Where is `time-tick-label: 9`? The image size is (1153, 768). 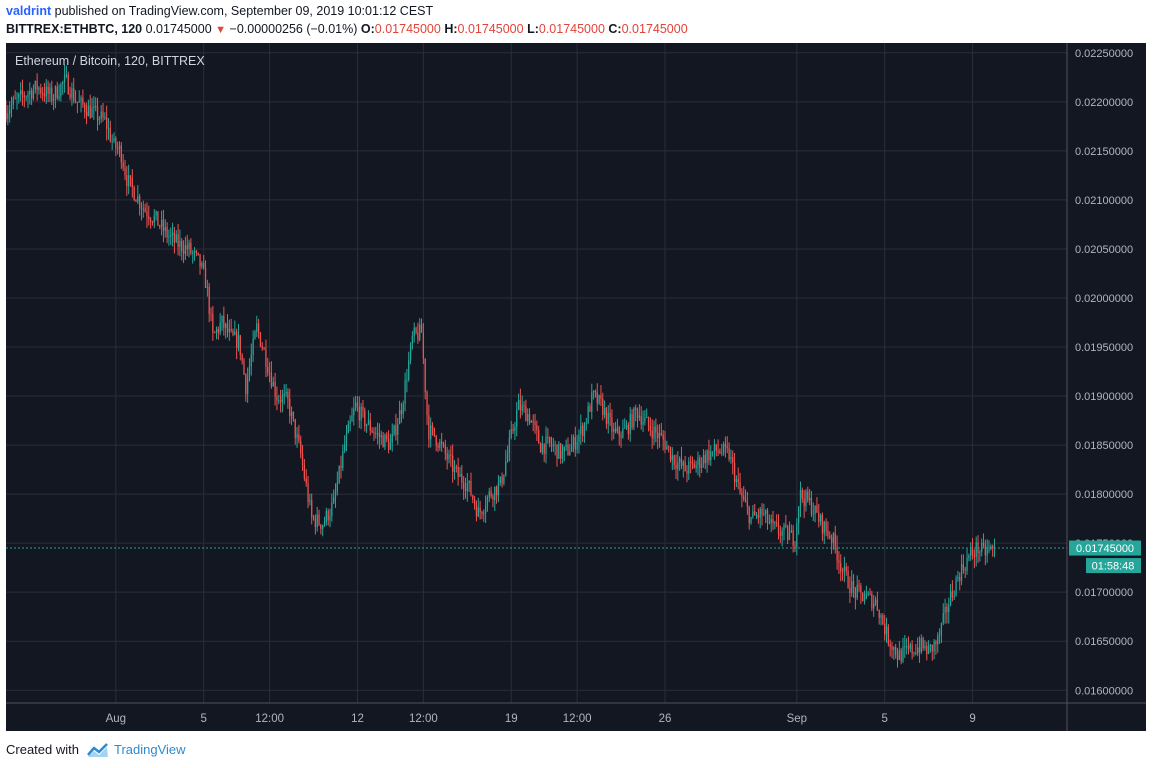
time-tick-label: 9 is located at coordinates (972, 719).